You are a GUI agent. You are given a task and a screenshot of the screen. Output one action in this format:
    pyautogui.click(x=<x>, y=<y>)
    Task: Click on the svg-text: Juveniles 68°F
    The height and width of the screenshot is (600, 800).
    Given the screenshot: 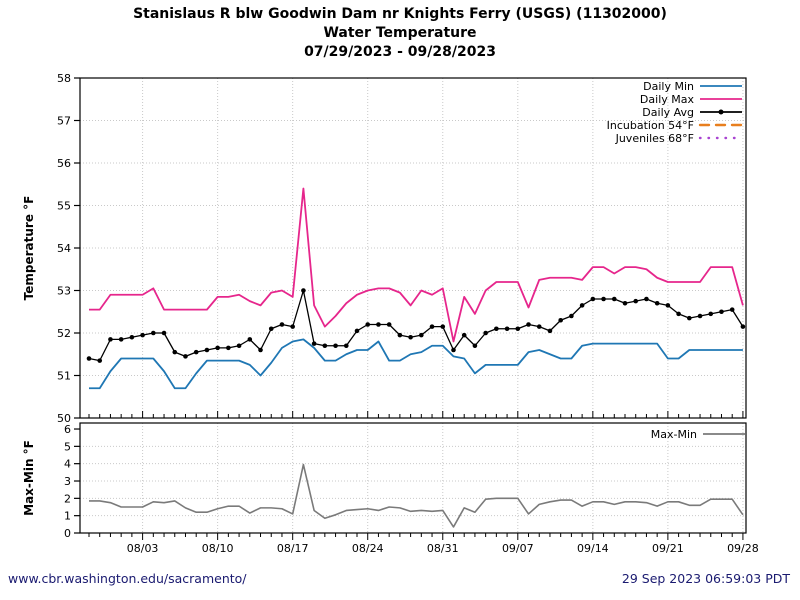 What is the action you would take?
    pyautogui.click(x=654, y=138)
    